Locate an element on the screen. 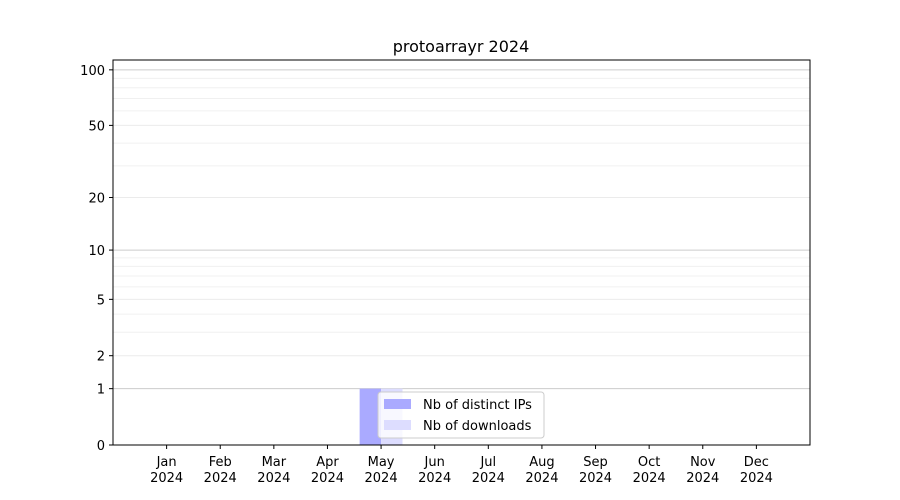 The height and width of the screenshot is (500, 900). y-tick-label: 10 is located at coordinates (96, 251).